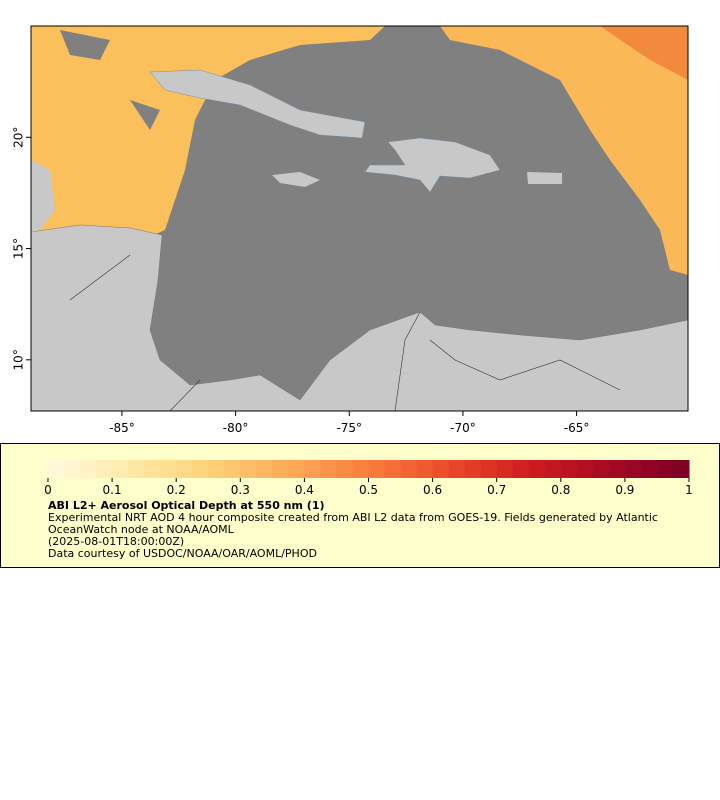 The image size is (720, 800). Describe the element at coordinates (577, 428) in the screenshot. I see `x-tick-label: -65°` at that location.